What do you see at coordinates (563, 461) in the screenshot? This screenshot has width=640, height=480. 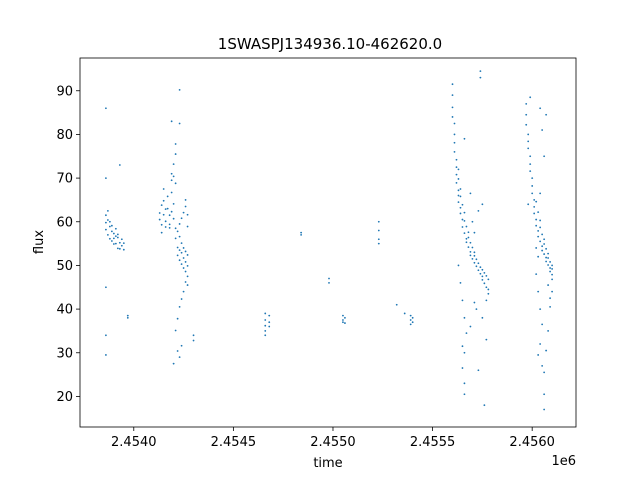 I see `x-axis-offset-label: 1e6` at bounding box center [563, 461].